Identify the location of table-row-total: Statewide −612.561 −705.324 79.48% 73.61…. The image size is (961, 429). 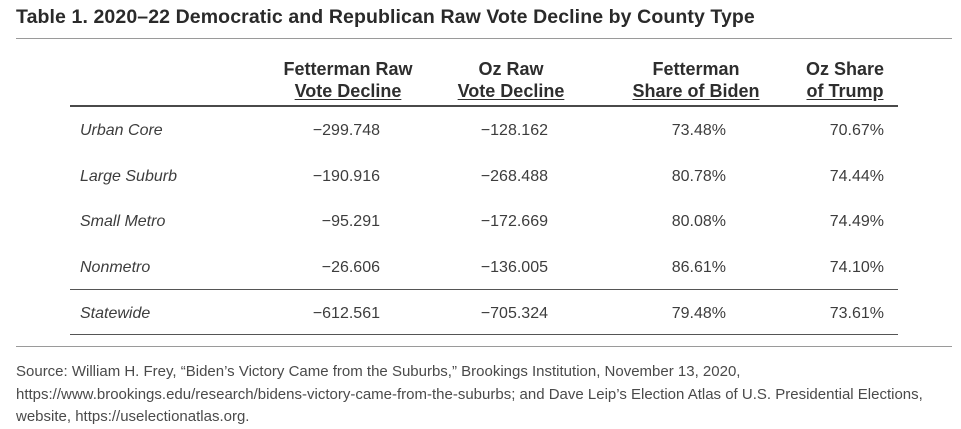
(480, 317).